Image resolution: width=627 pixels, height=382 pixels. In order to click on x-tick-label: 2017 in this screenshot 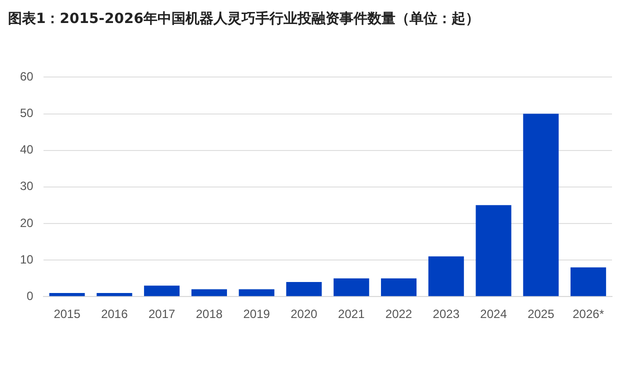, I will do `click(162, 314)`.